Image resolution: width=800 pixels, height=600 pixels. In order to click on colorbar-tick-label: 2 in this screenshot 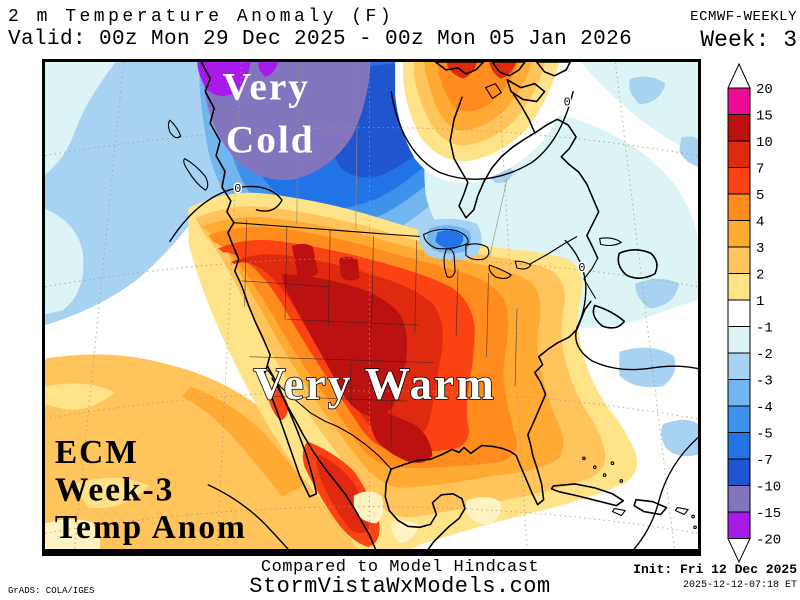, I will do `click(760, 276)`.